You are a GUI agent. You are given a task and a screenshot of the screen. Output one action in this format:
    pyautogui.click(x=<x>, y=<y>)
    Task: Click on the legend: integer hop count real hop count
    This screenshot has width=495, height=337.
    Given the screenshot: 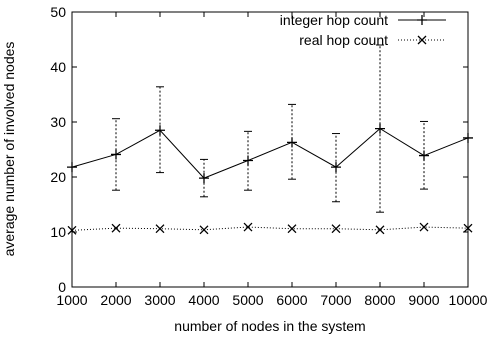 What is the action you would take?
    pyautogui.click(x=363, y=30)
    